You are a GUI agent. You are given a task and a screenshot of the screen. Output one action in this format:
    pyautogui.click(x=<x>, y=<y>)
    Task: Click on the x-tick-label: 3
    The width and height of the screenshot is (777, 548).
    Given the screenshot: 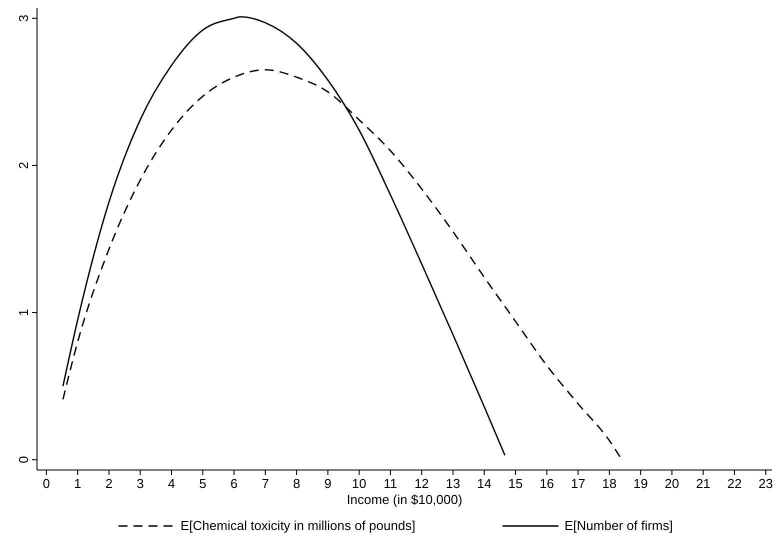 What is the action you would take?
    pyautogui.click(x=140, y=483)
    